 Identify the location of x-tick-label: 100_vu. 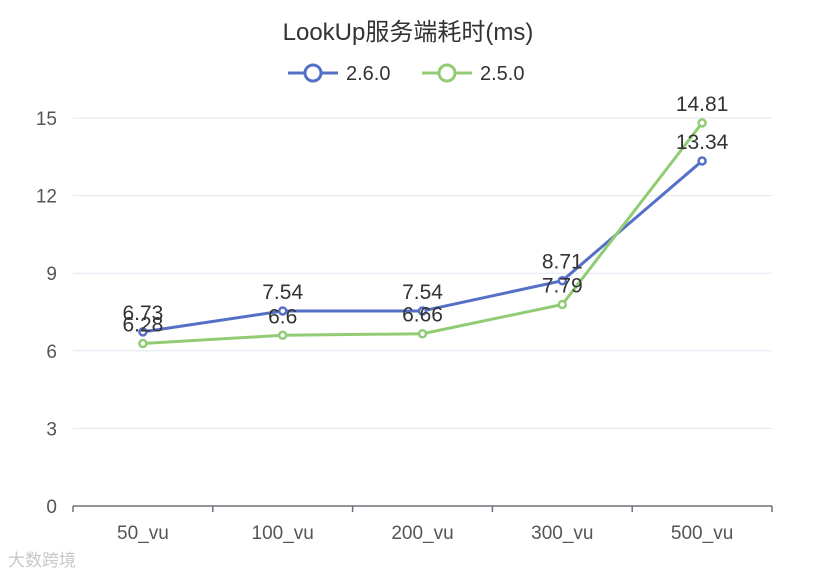
(283, 533).